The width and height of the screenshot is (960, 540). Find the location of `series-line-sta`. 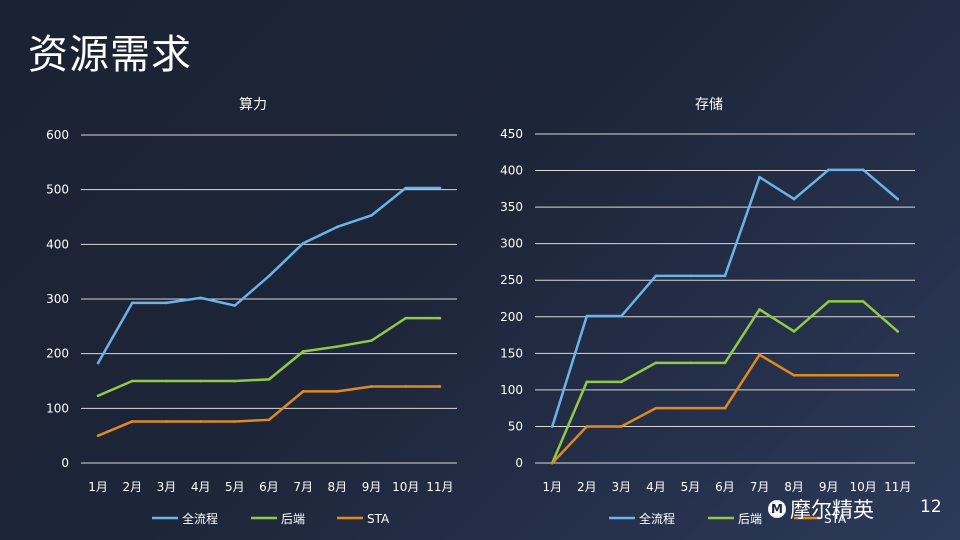

series-line-sta is located at coordinates (269, 411).